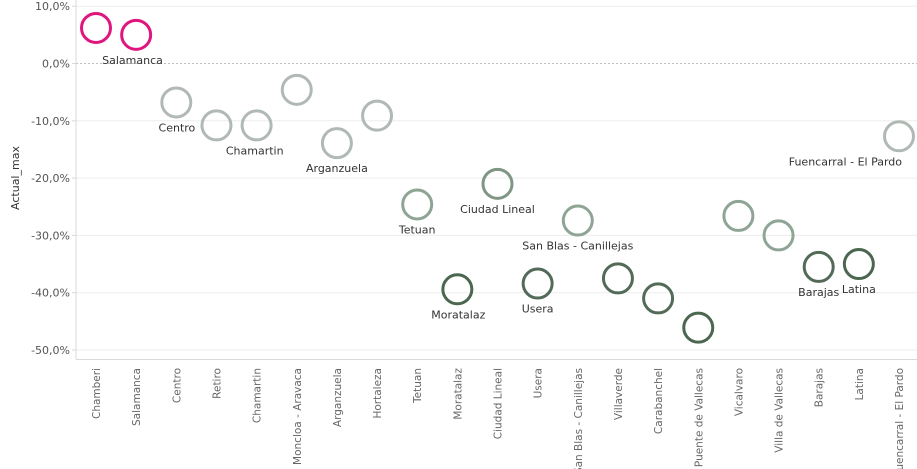  I want to click on point-label: Barajas, so click(818, 292).